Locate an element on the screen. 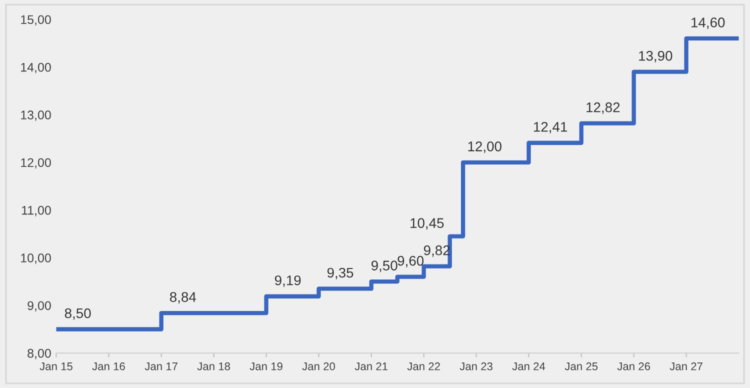 The height and width of the screenshot is (388, 750). data-label: 8,84 is located at coordinates (183, 298).